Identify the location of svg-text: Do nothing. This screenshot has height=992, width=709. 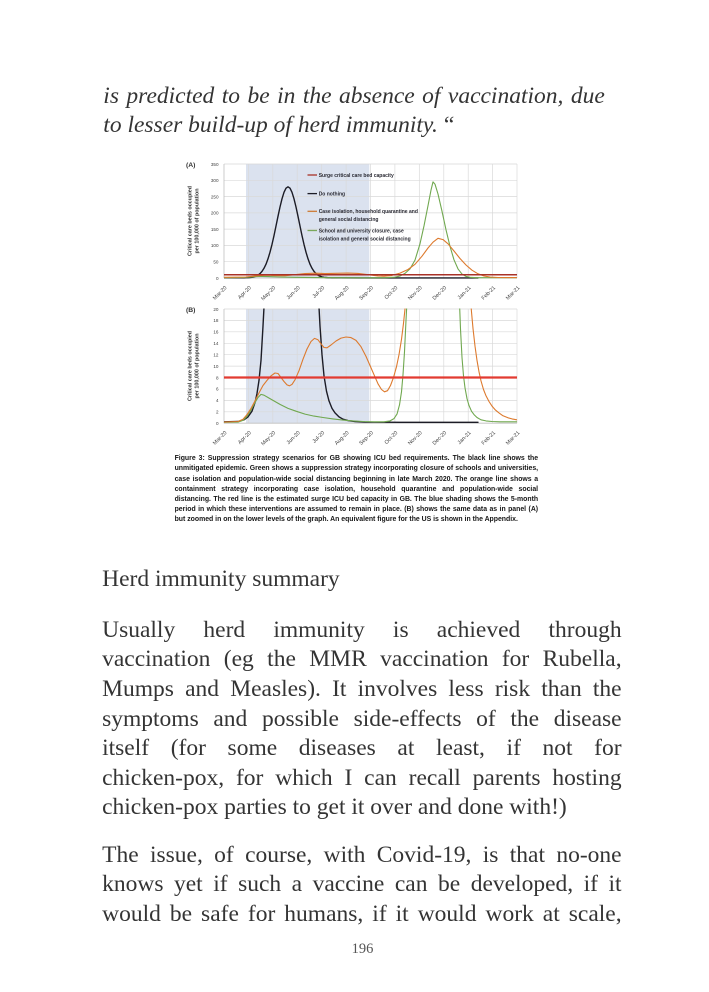
(332, 195).